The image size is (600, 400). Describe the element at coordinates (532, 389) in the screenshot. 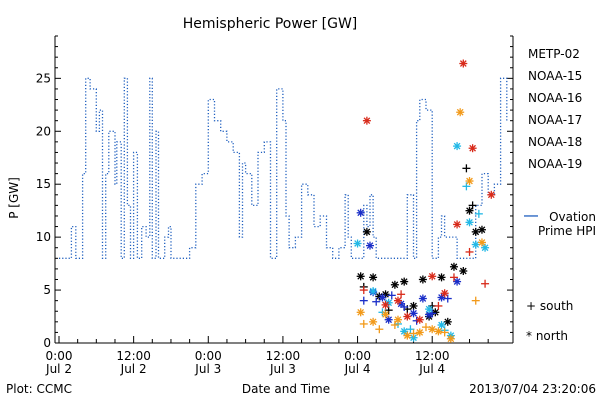

I see `footer-timestamp: 2013/07/04 23:20:06` at that location.